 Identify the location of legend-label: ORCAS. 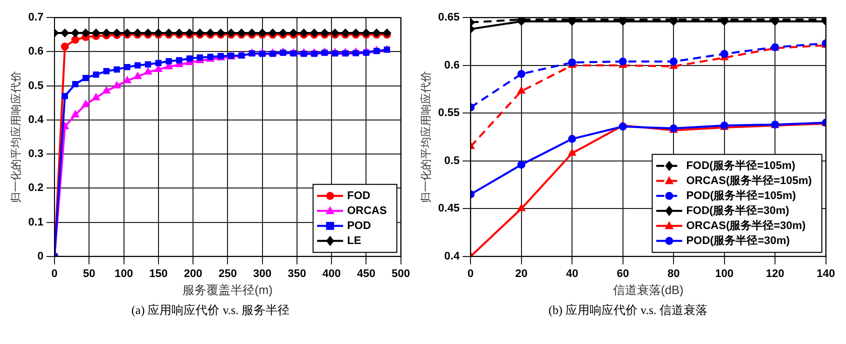
(367, 210).